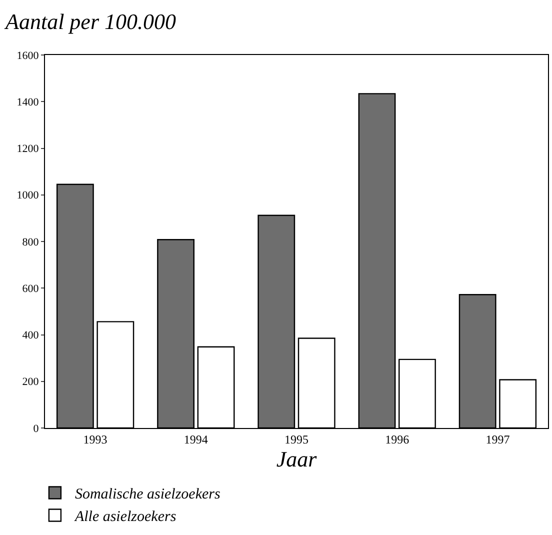  I want to click on x-axis-title: Jaar, so click(297, 459).